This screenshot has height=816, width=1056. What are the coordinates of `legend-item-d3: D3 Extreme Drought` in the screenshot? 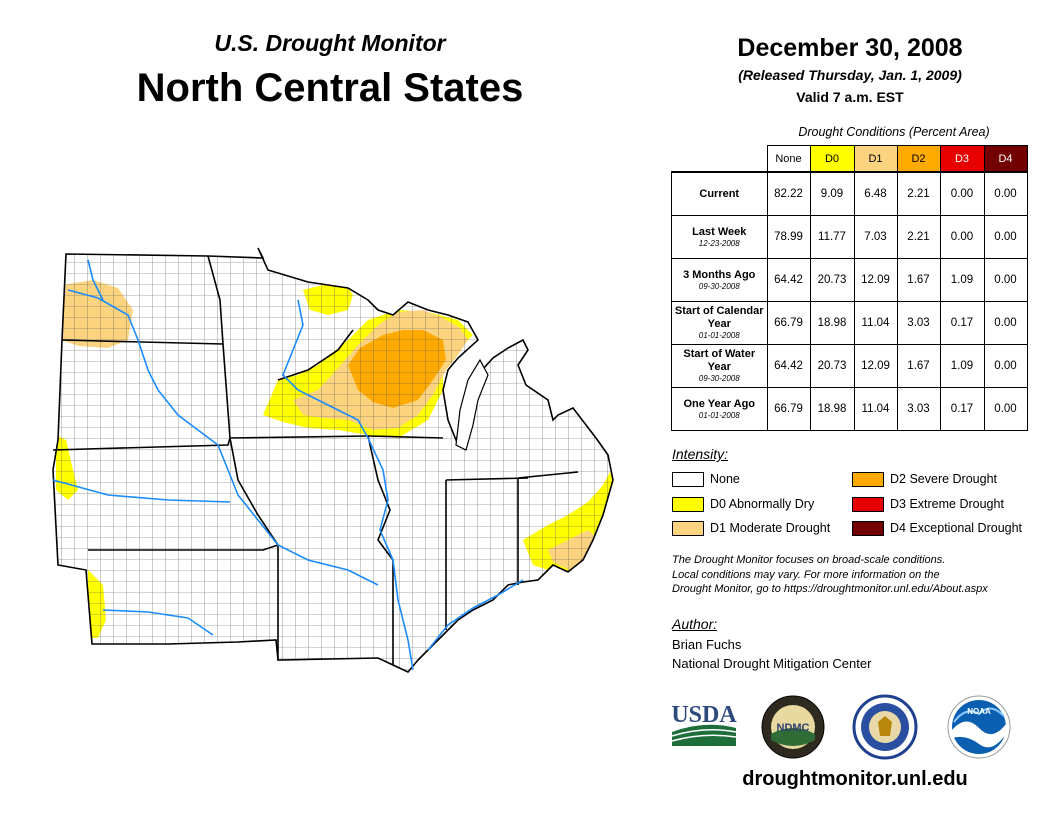 It's located at (928, 504).